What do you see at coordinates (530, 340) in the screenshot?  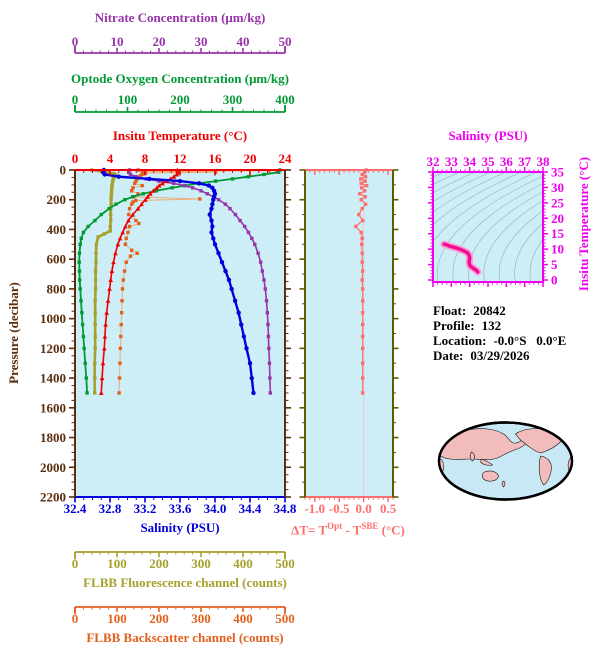 I see `location-value: -0.0°S 0.0°E` at bounding box center [530, 340].